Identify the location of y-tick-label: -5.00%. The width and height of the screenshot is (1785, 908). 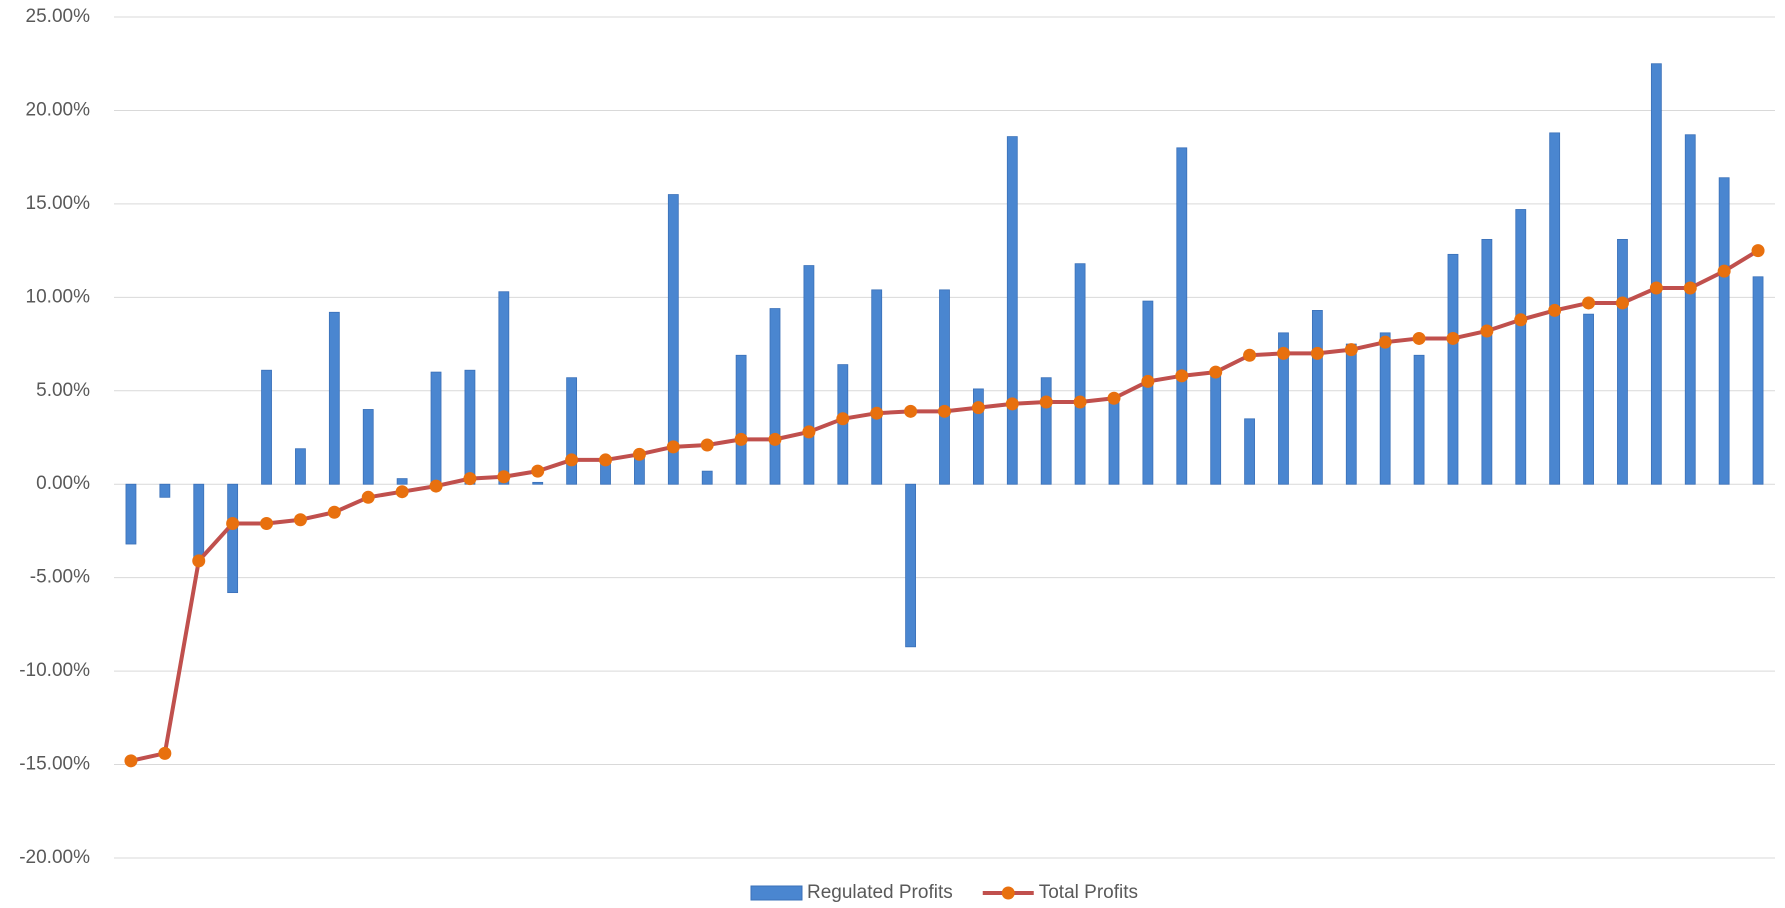
(60, 577).